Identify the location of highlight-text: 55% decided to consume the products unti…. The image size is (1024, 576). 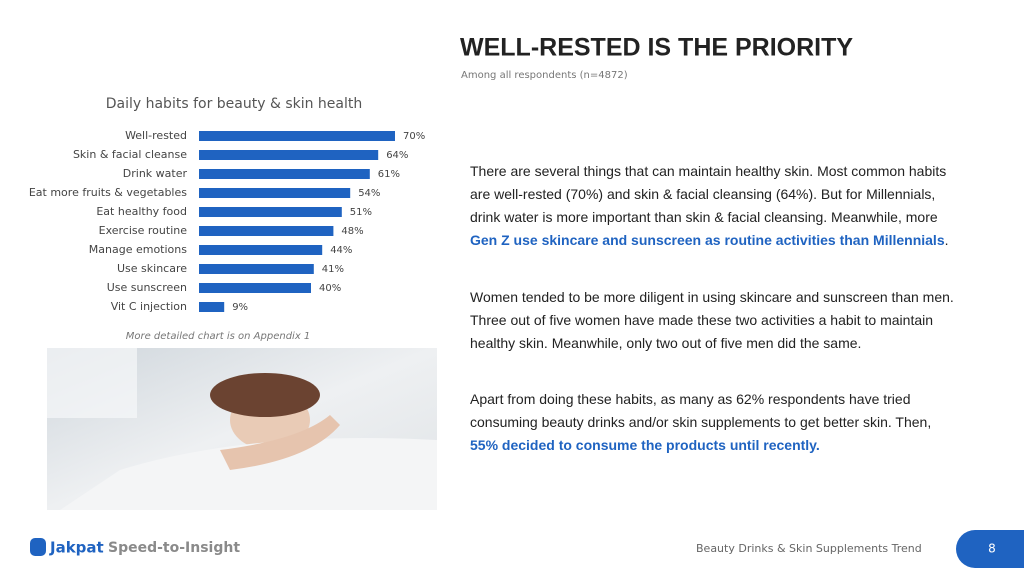
(645, 445).